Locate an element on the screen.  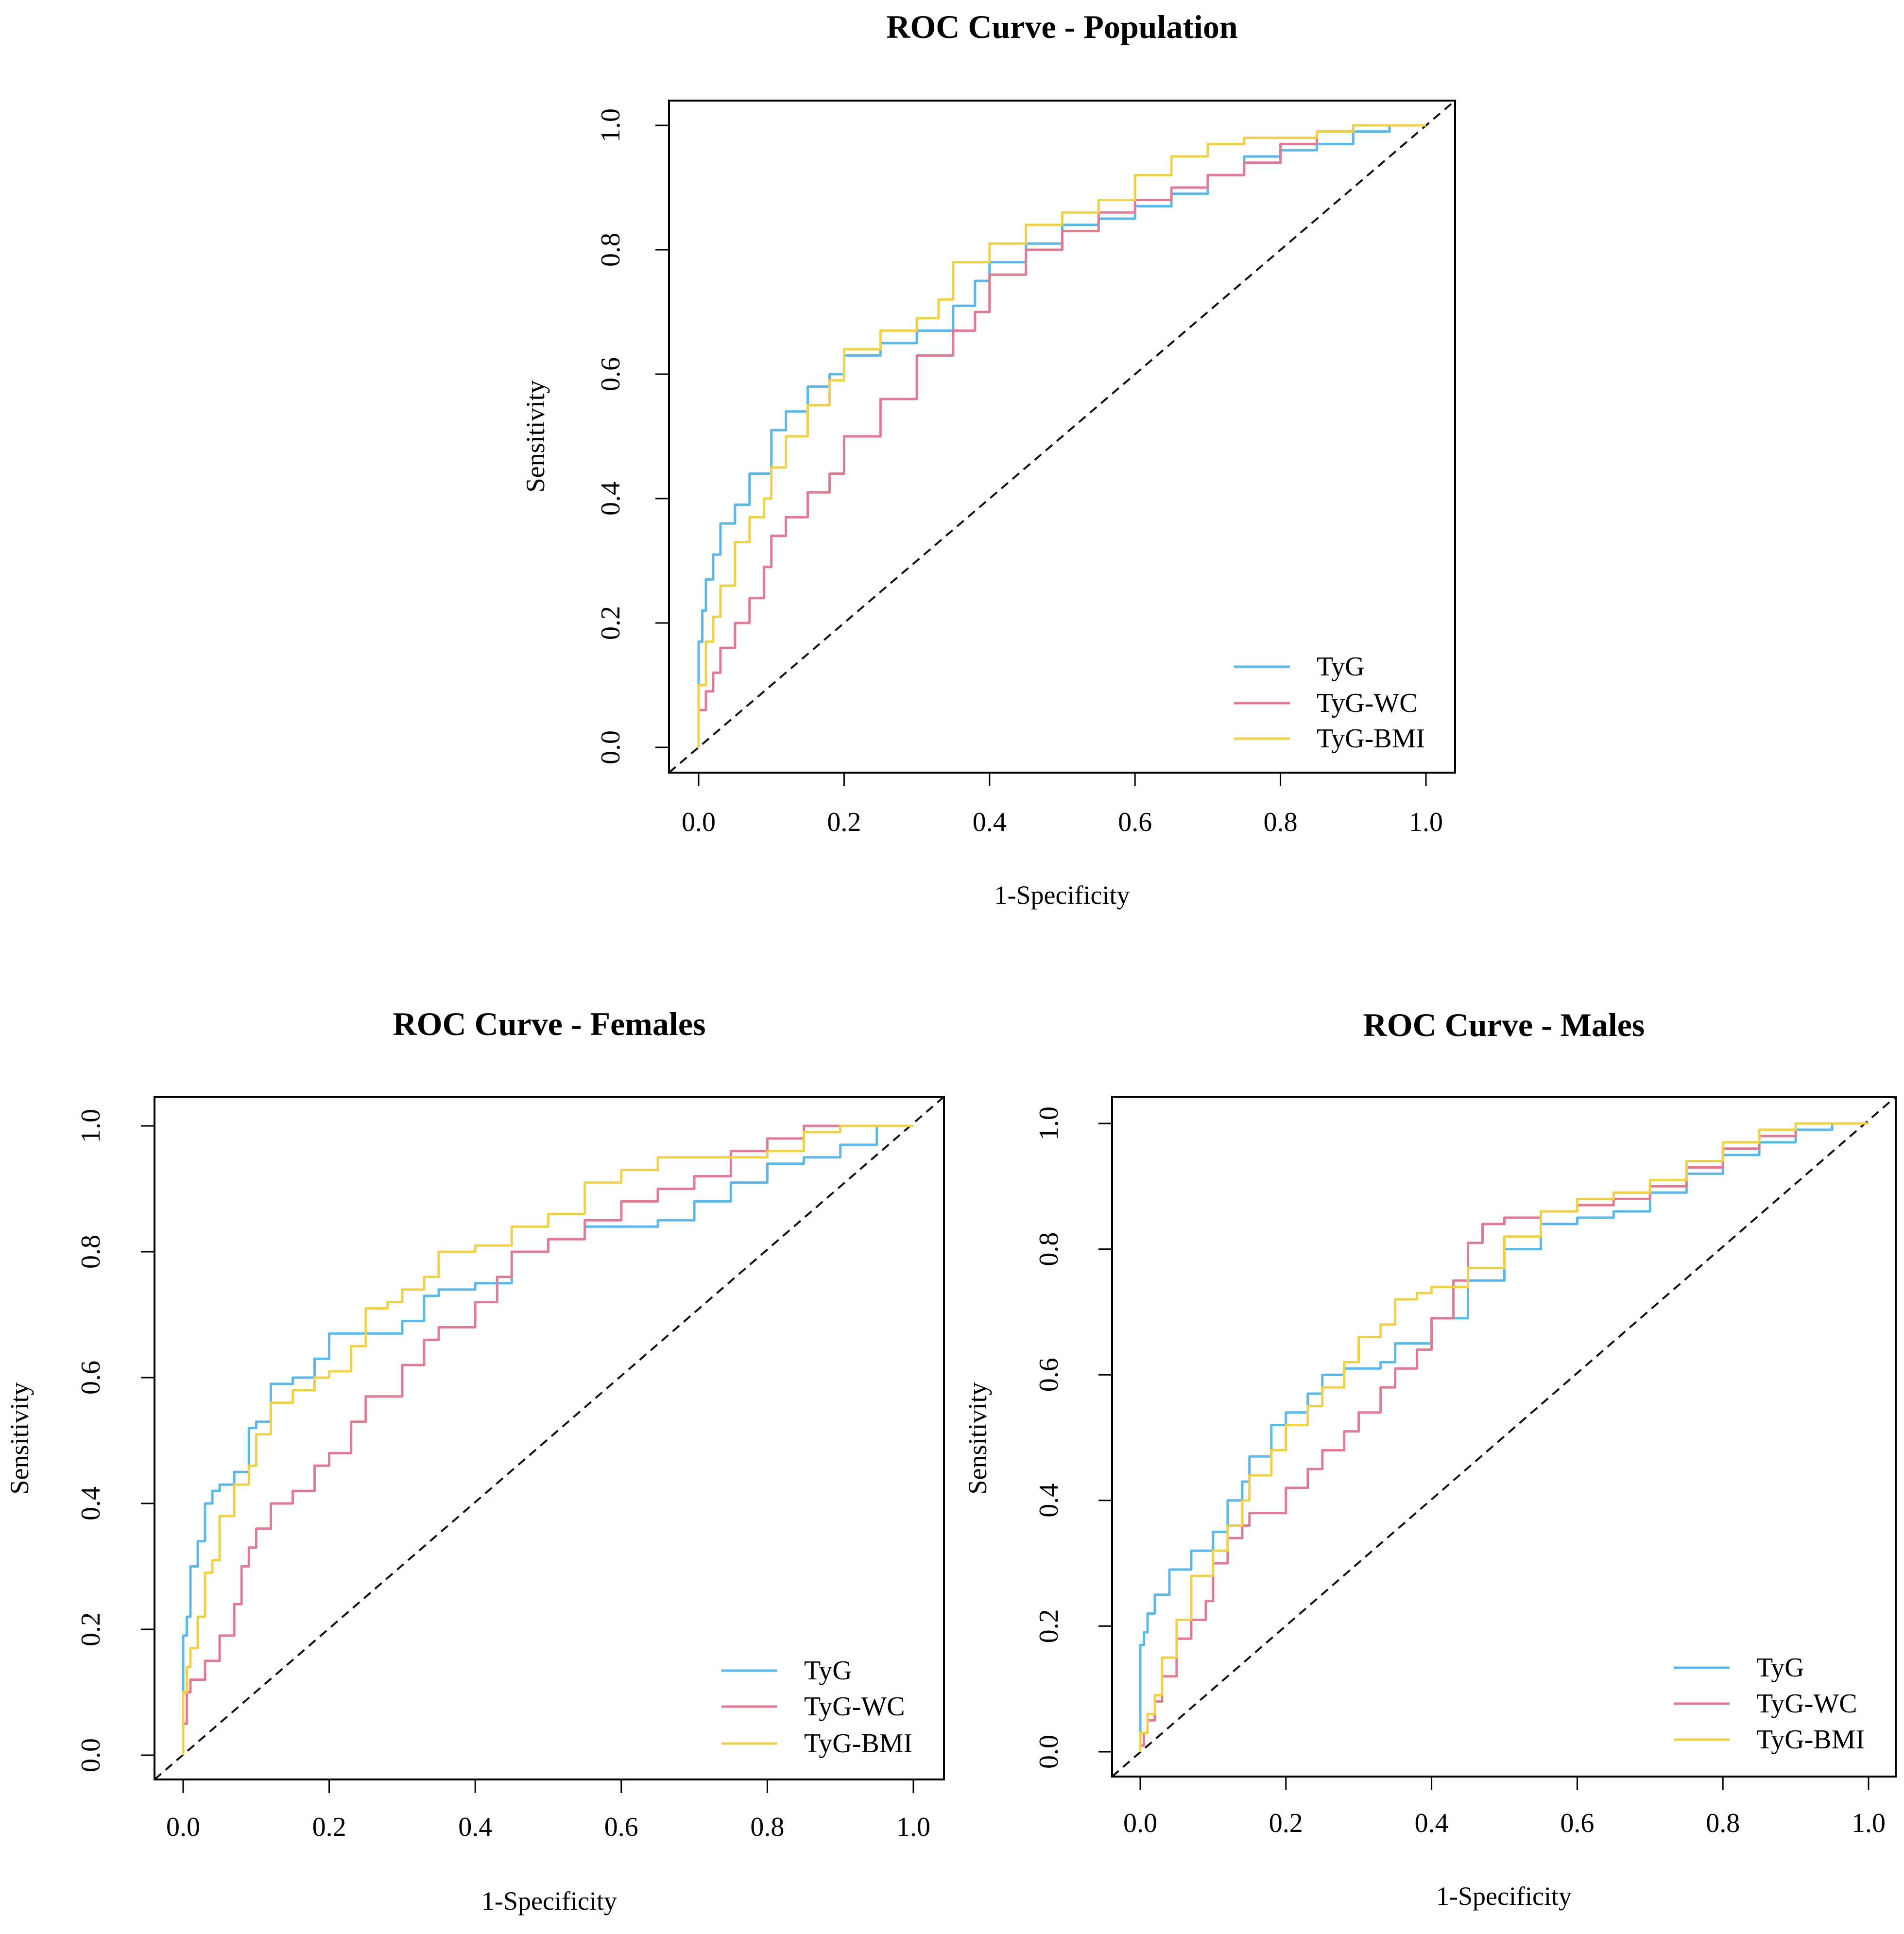
chart-title: ROC Curve - Males is located at coordinates (1504, 1024).